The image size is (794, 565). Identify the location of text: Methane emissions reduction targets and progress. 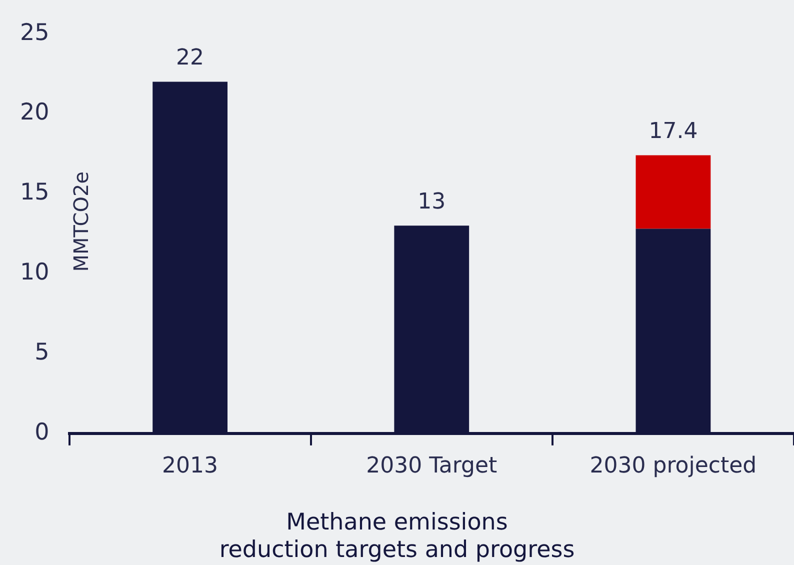
(397, 537).